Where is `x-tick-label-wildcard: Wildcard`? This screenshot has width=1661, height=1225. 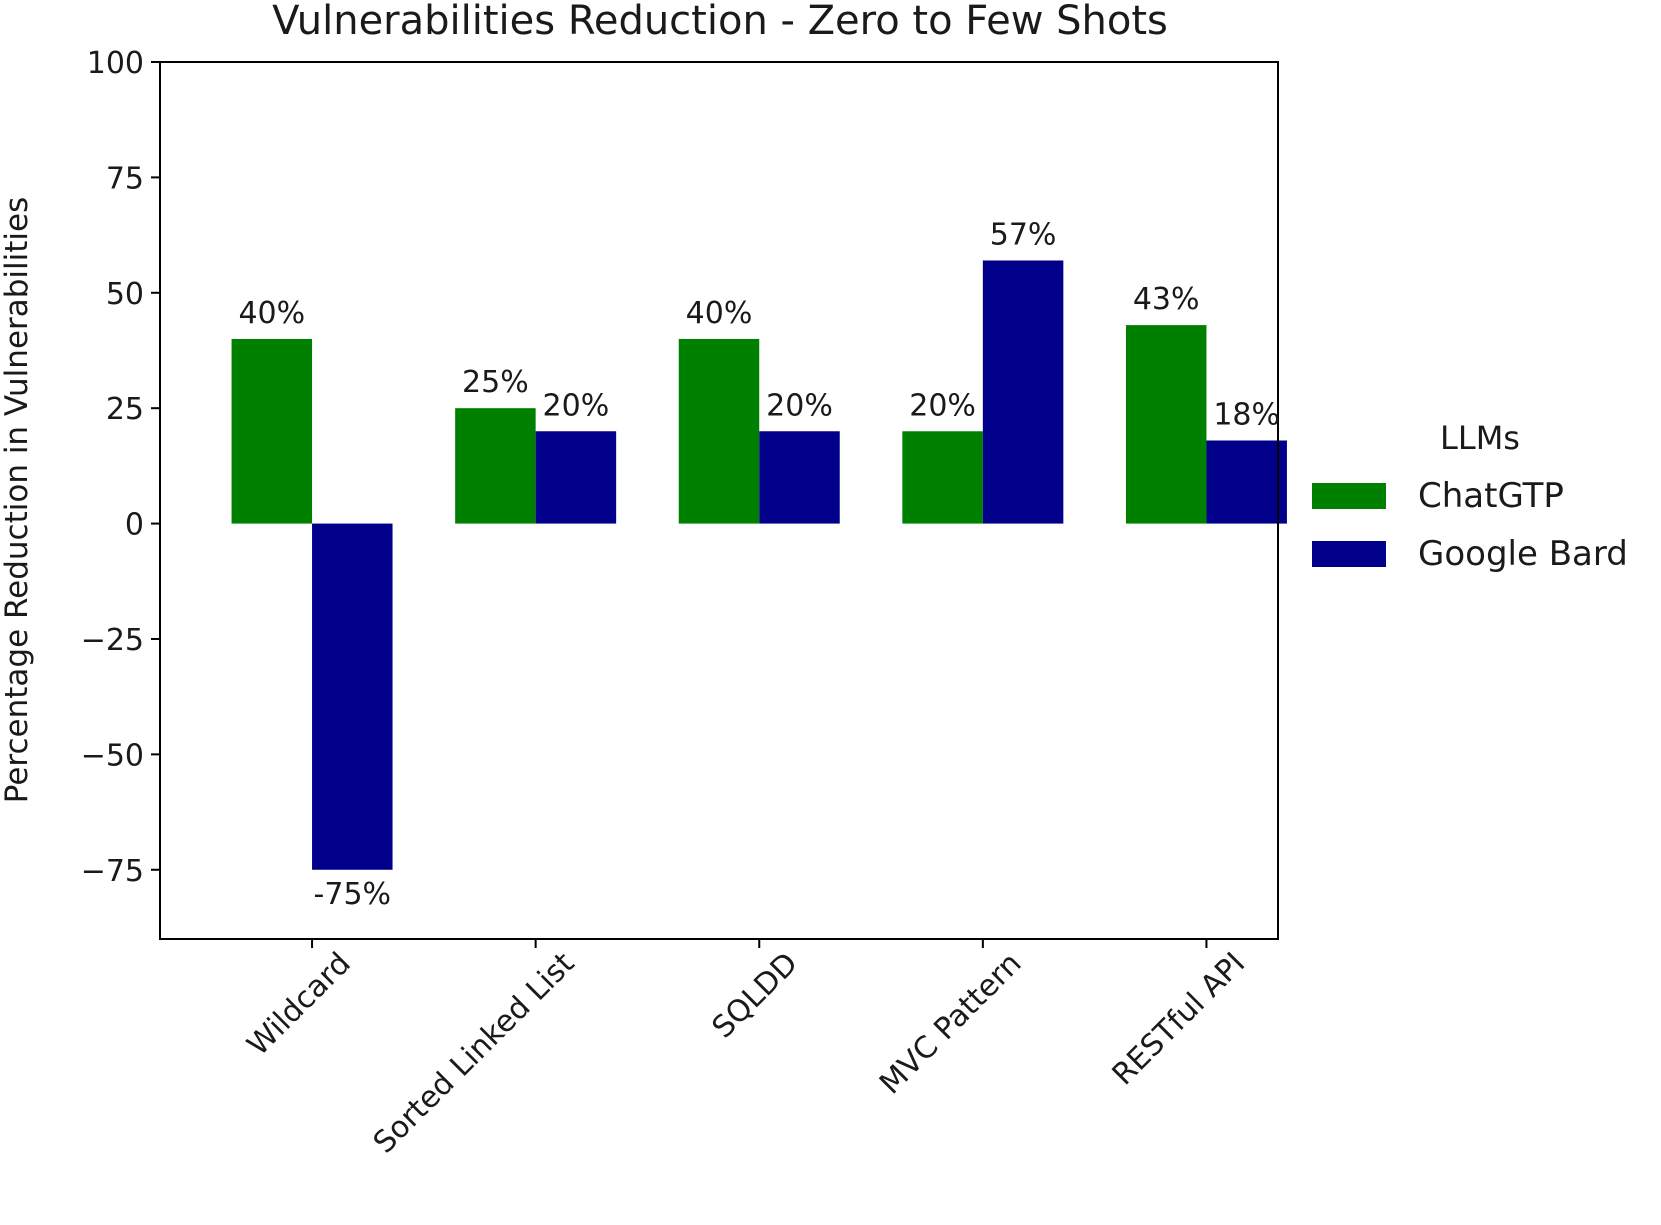 x-tick-label-wildcard: Wildcard is located at coordinates (299, 1004).